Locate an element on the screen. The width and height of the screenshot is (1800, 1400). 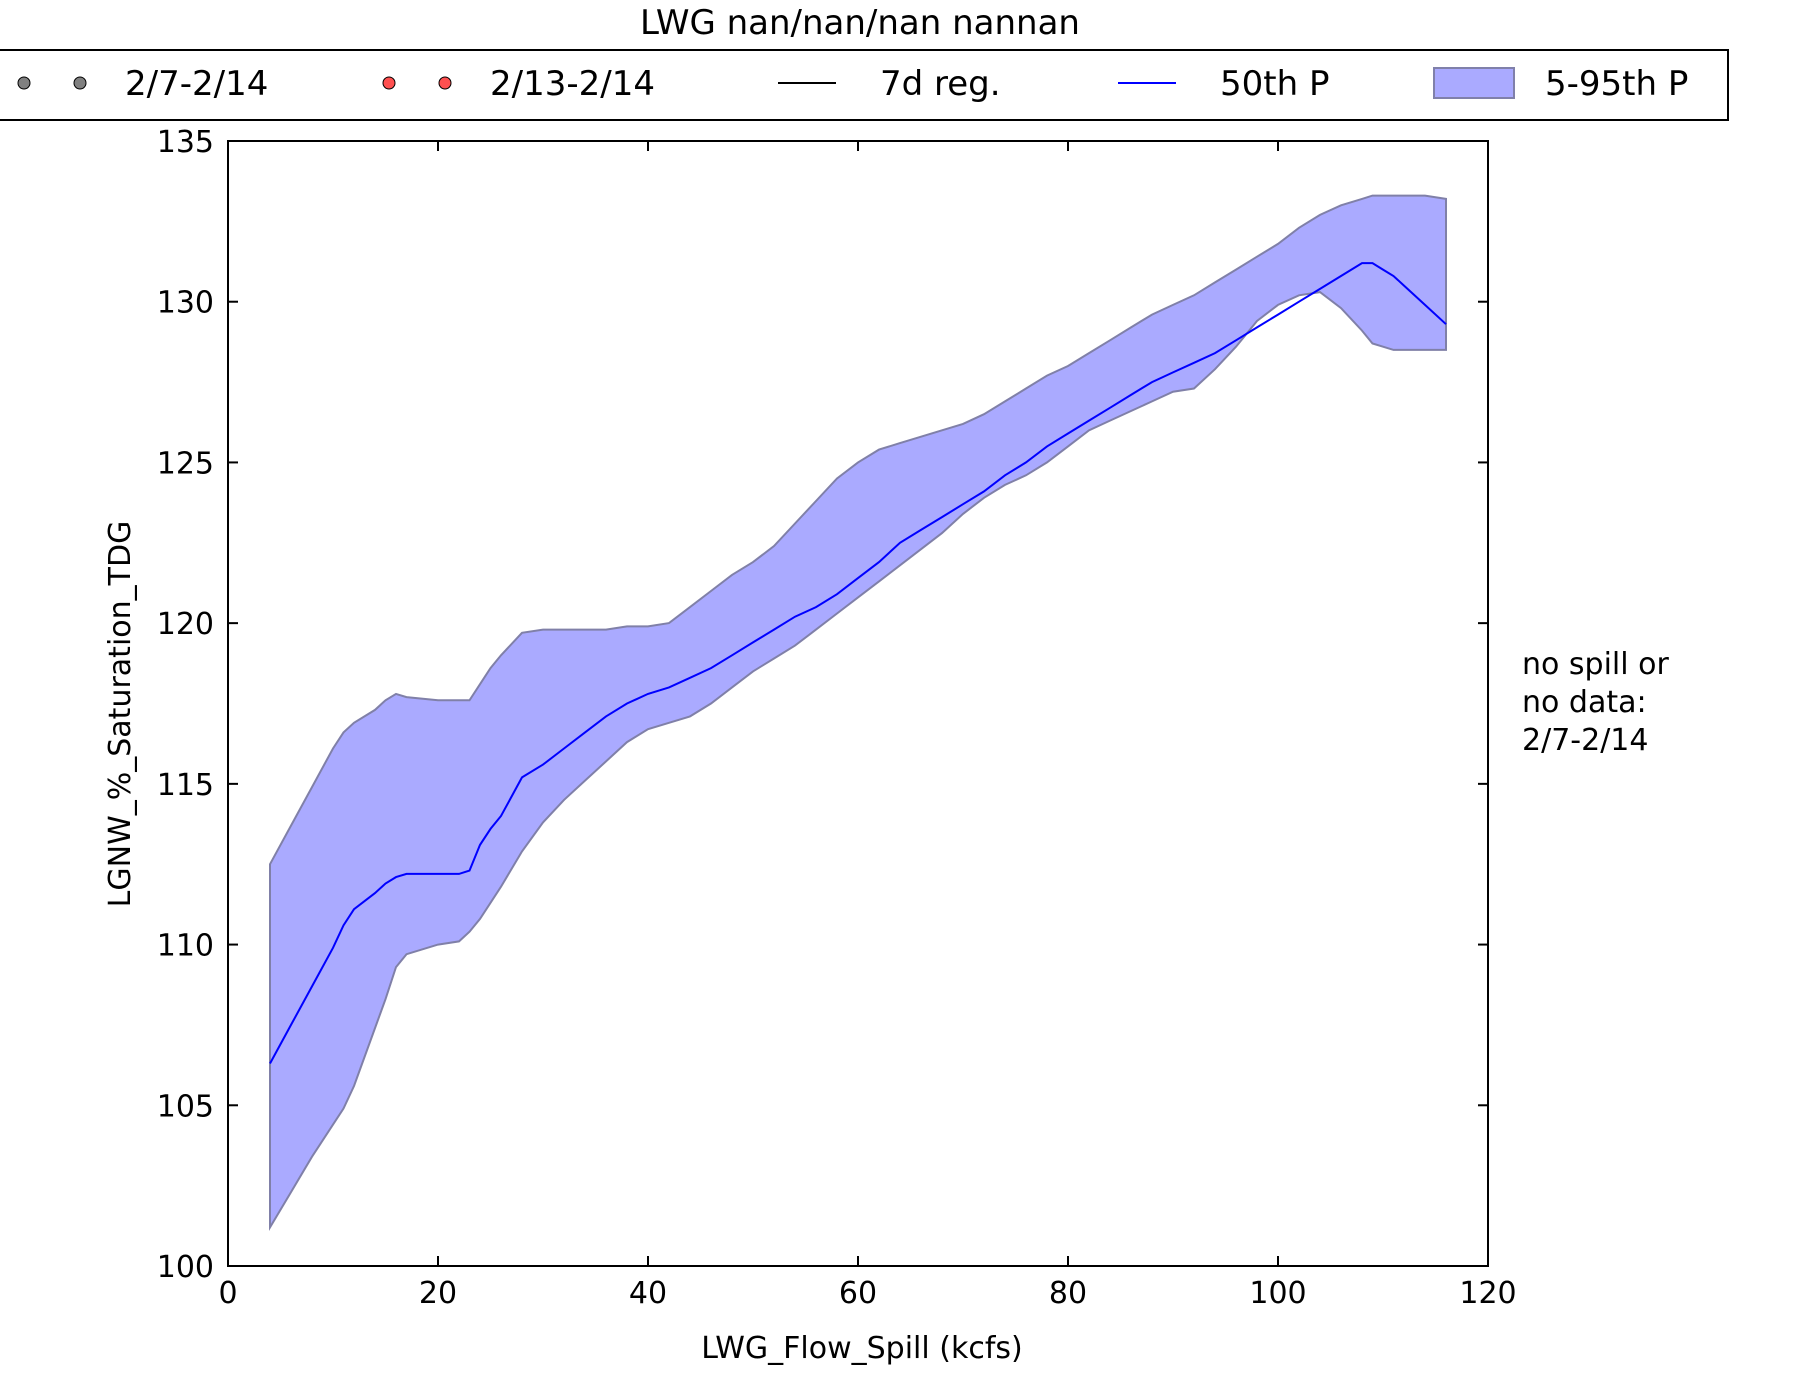
side-annotation: no spill or no data: 2/7-2/14 is located at coordinates (1595, 702).